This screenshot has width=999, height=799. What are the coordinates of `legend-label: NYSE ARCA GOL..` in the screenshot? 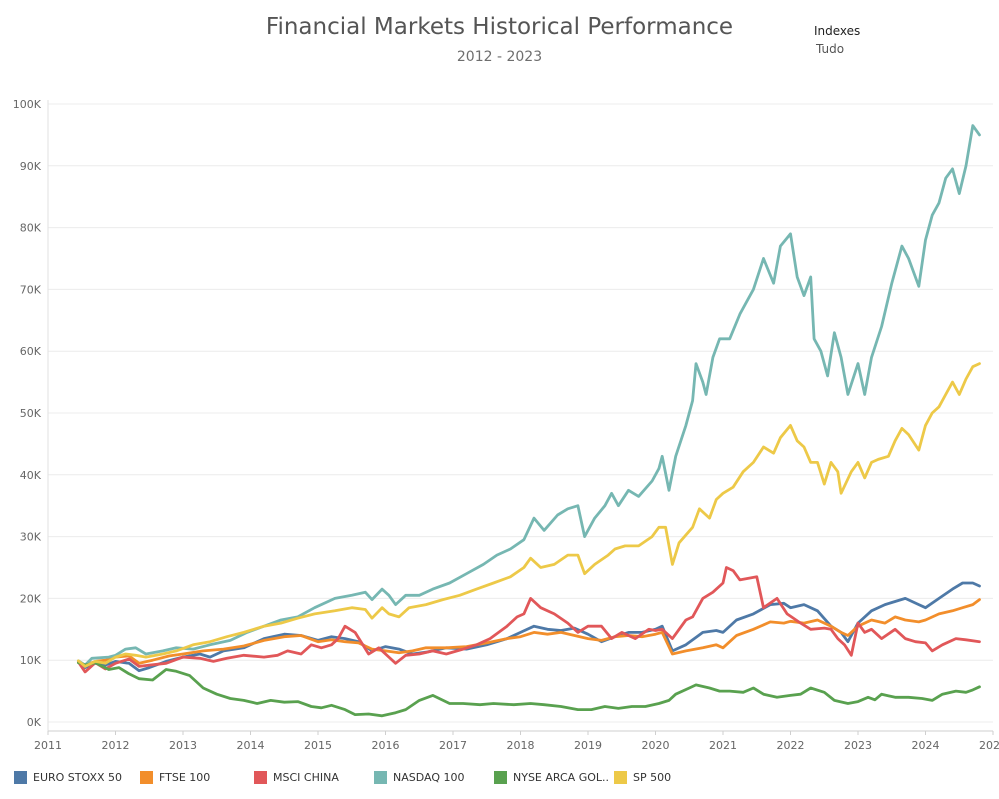 It's located at (561, 777).